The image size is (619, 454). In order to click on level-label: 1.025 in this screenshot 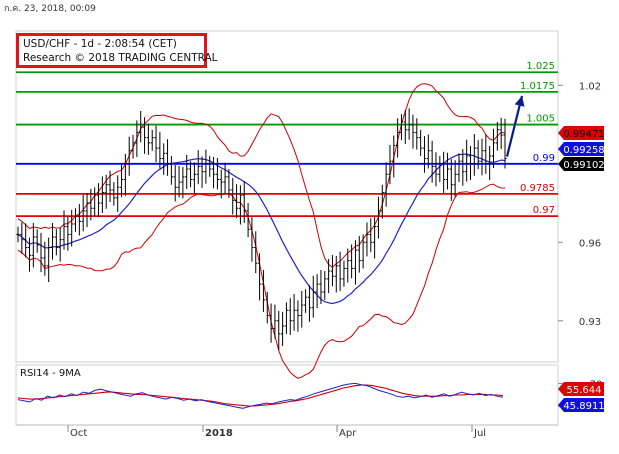, I will do `click(540, 66)`.